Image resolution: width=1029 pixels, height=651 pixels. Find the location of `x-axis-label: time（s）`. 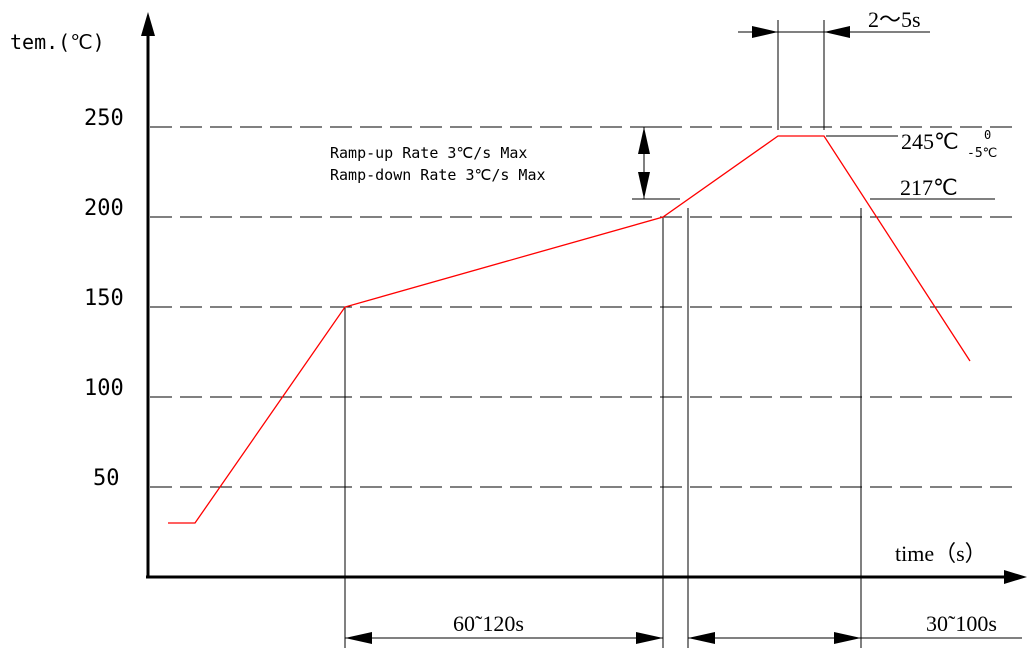

x-axis-label: time（s） is located at coordinates (941, 553).